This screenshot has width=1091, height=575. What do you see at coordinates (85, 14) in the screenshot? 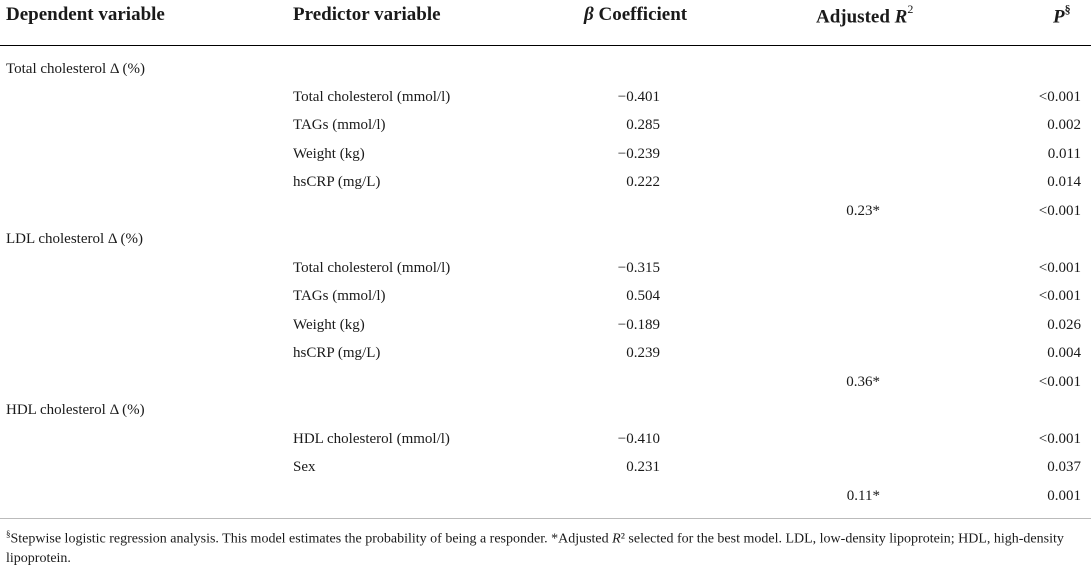
I see `header-dependent-variable: Dependent variable` at bounding box center [85, 14].